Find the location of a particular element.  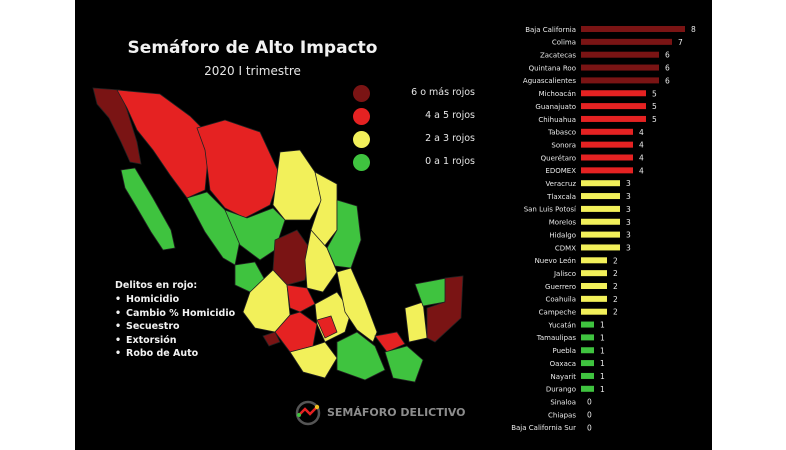

legend-swatch is located at coordinates (361, 139).